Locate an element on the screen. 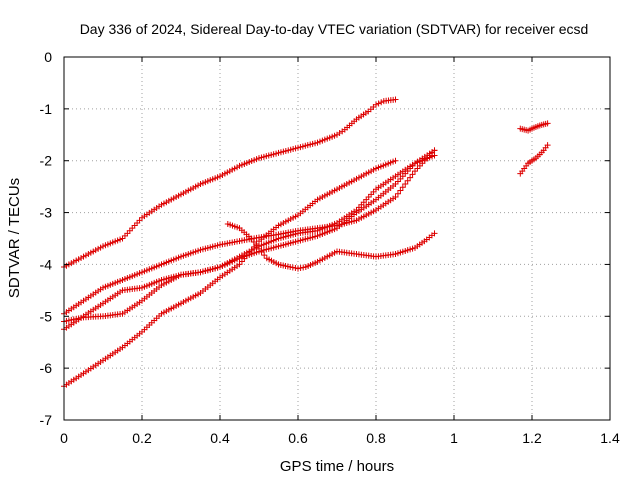 The height and width of the screenshot is (480, 640). x-tick-label: 0.8 is located at coordinates (376, 438).